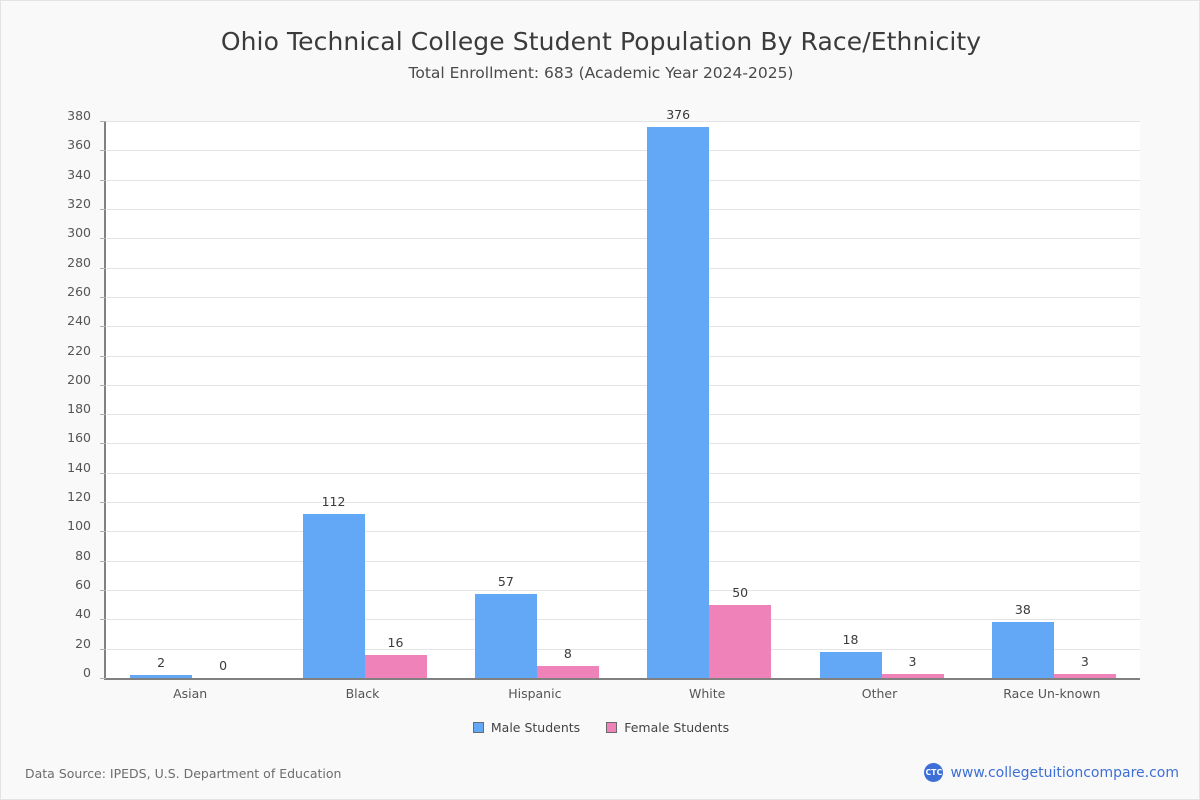  I want to click on y-axis-tick-label: 200, so click(79, 379).